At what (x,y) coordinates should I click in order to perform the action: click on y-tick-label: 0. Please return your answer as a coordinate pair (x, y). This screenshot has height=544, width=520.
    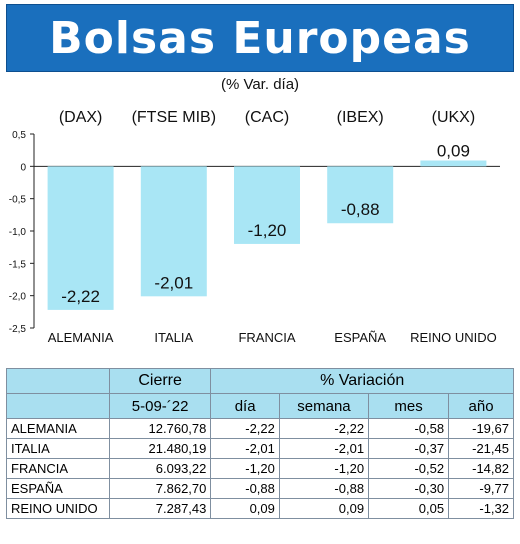
    Looking at the image, I should click on (23, 167).